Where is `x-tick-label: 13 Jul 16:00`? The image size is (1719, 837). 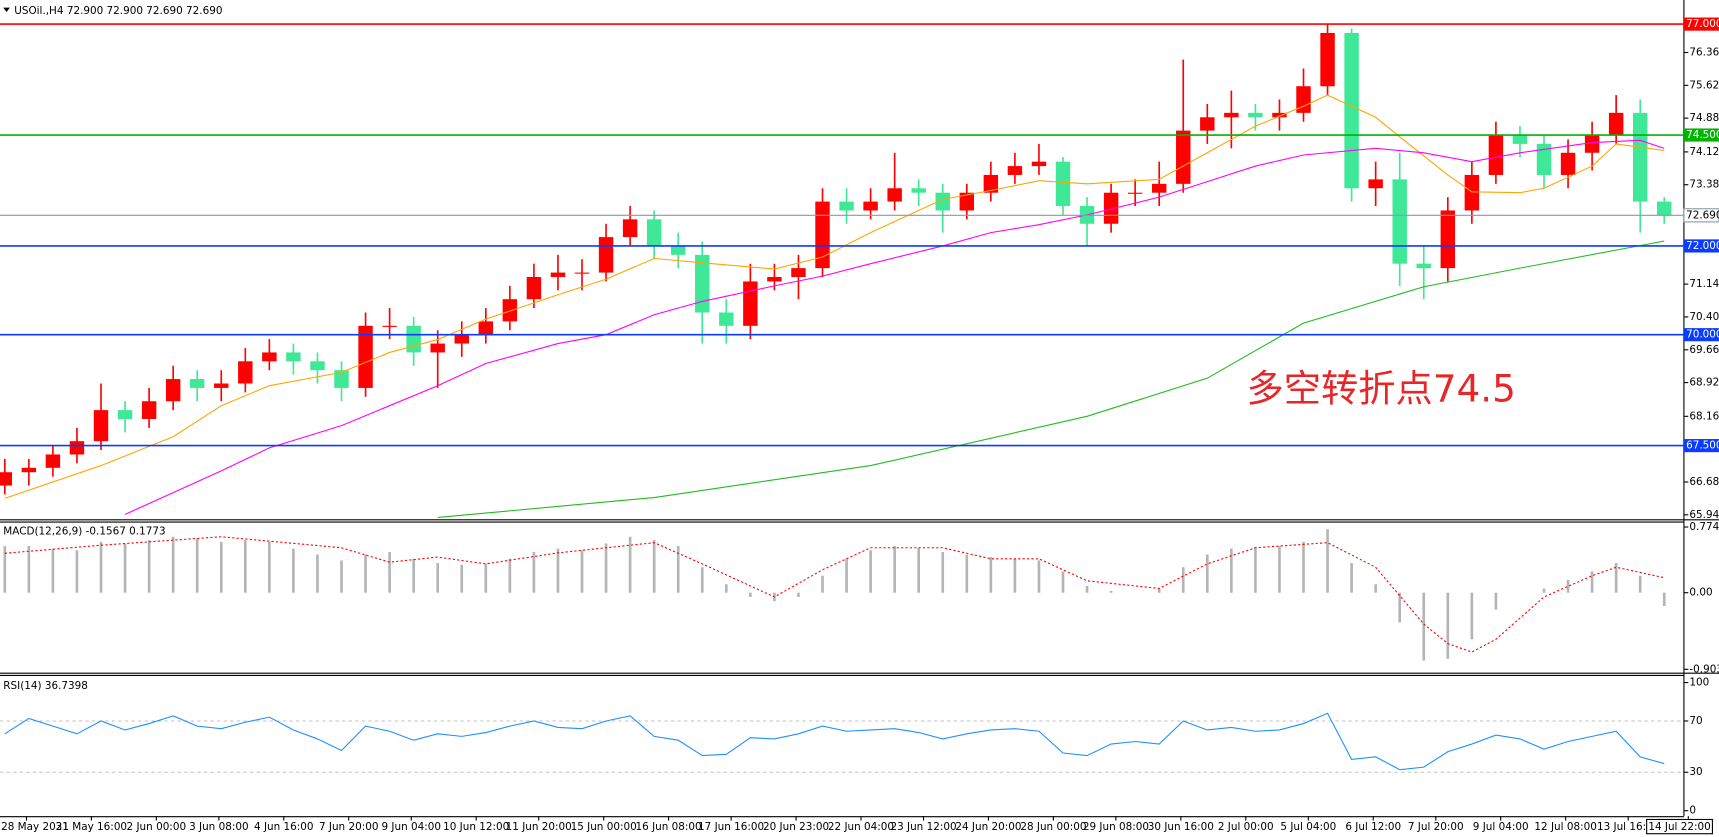
x-tick-label: 13 Jul 16:00 is located at coordinates (1628, 827).